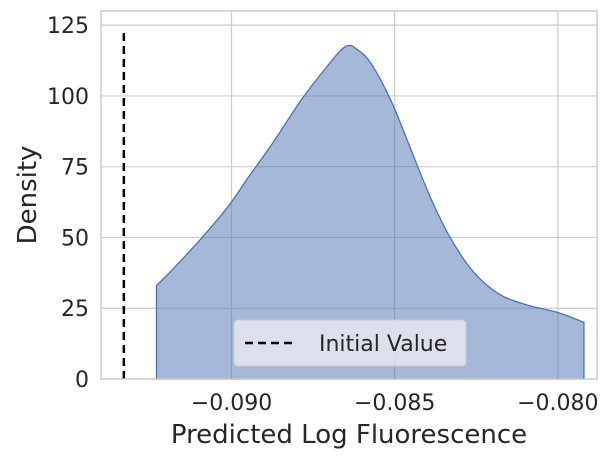 The image size is (607, 460). Describe the element at coordinates (68, 97) in the screenshot. I see `y-tick-label: 100` at that location.